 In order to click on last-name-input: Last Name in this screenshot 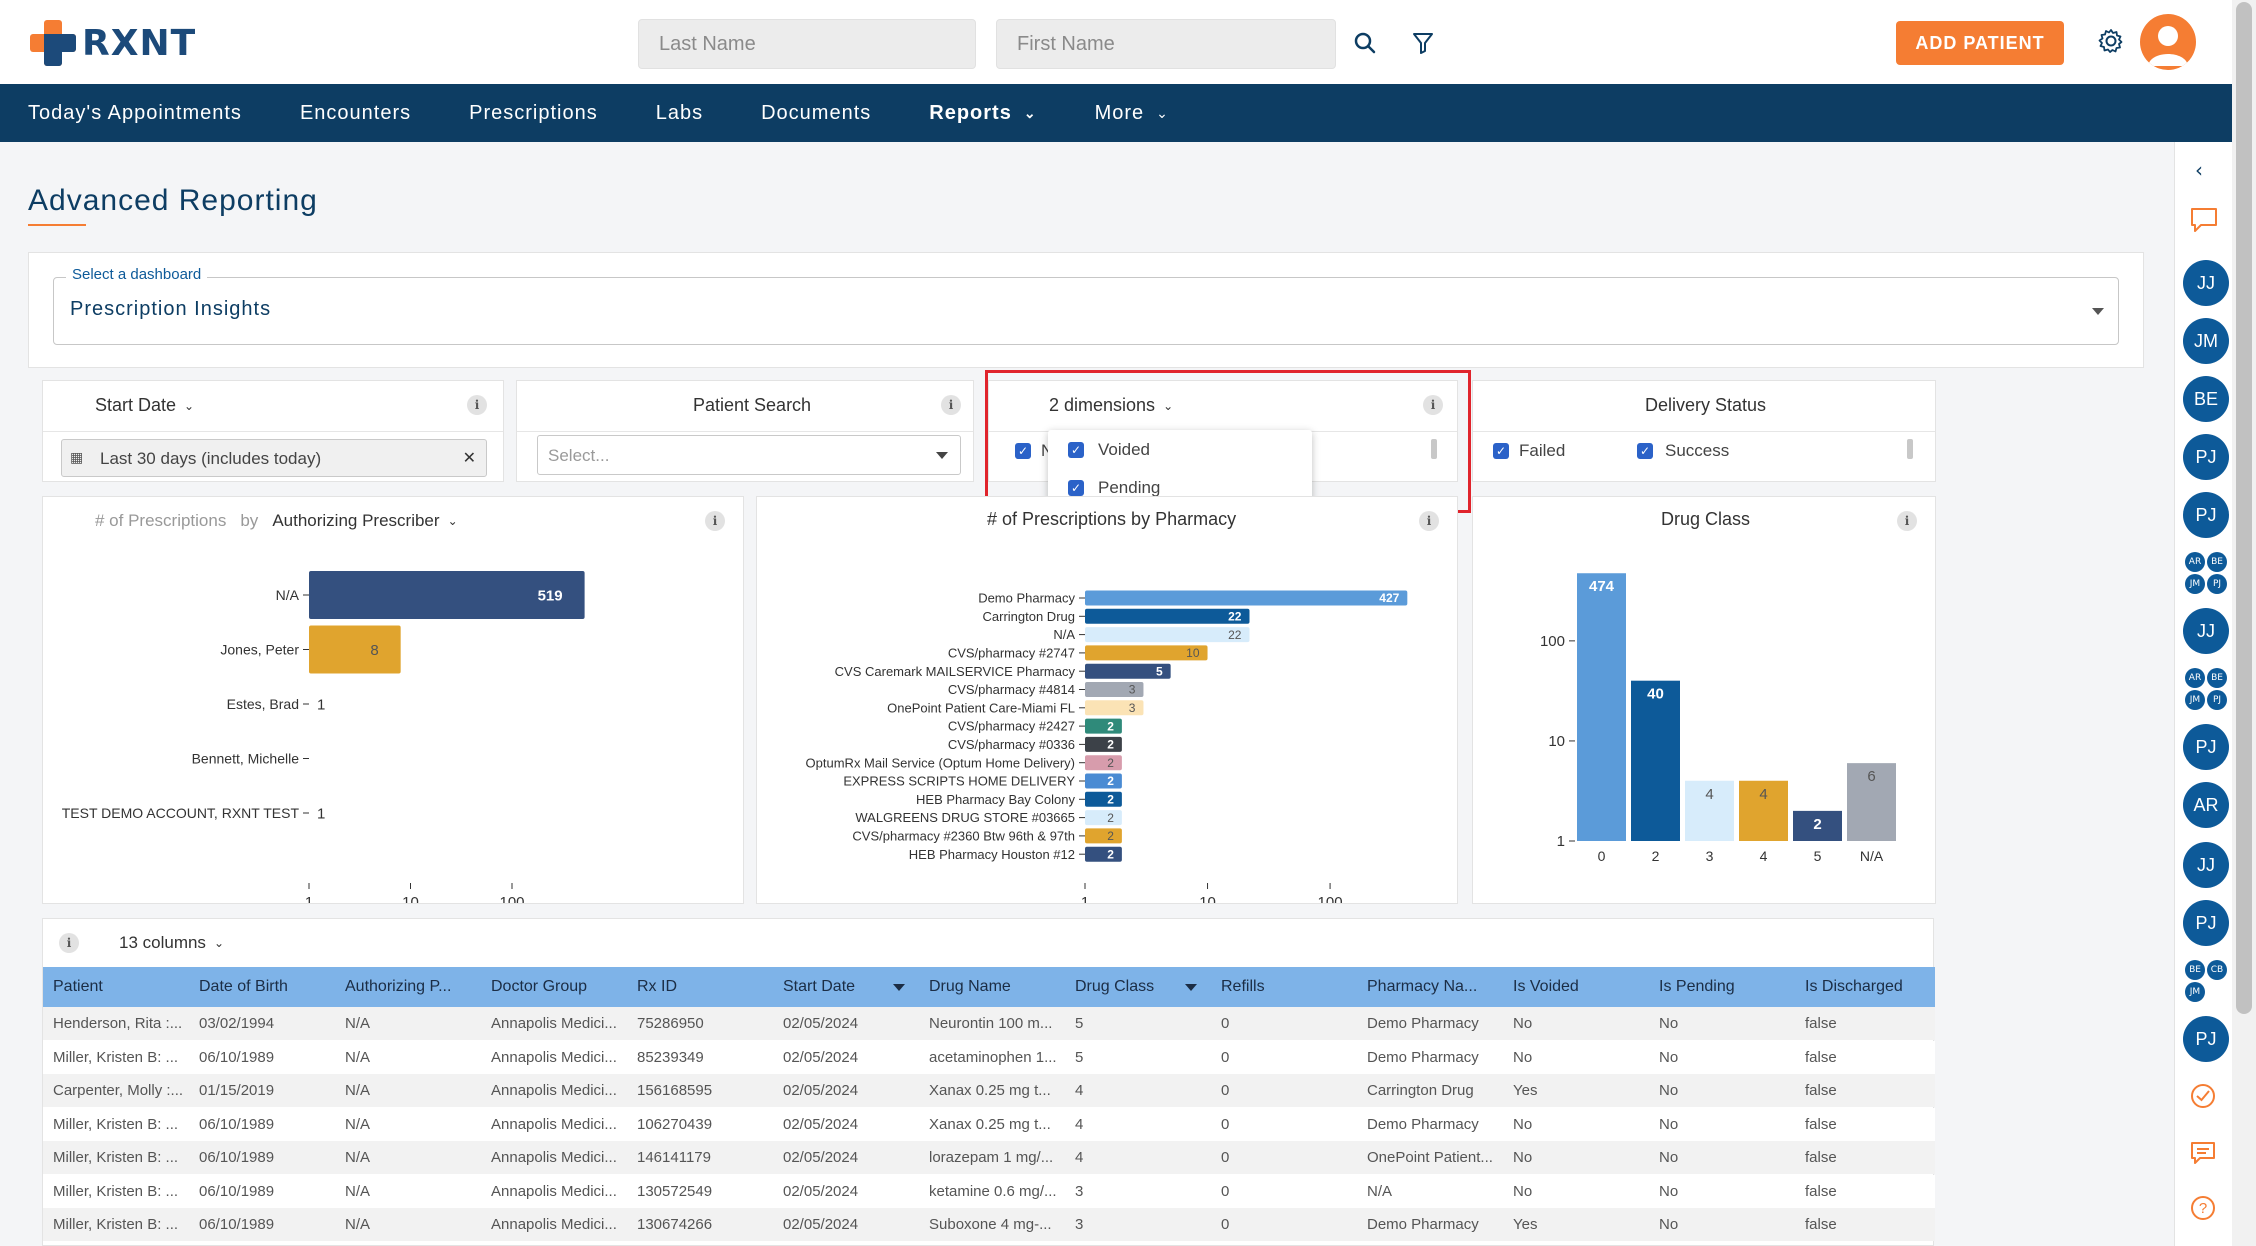, I will do `click(807, 44)`.